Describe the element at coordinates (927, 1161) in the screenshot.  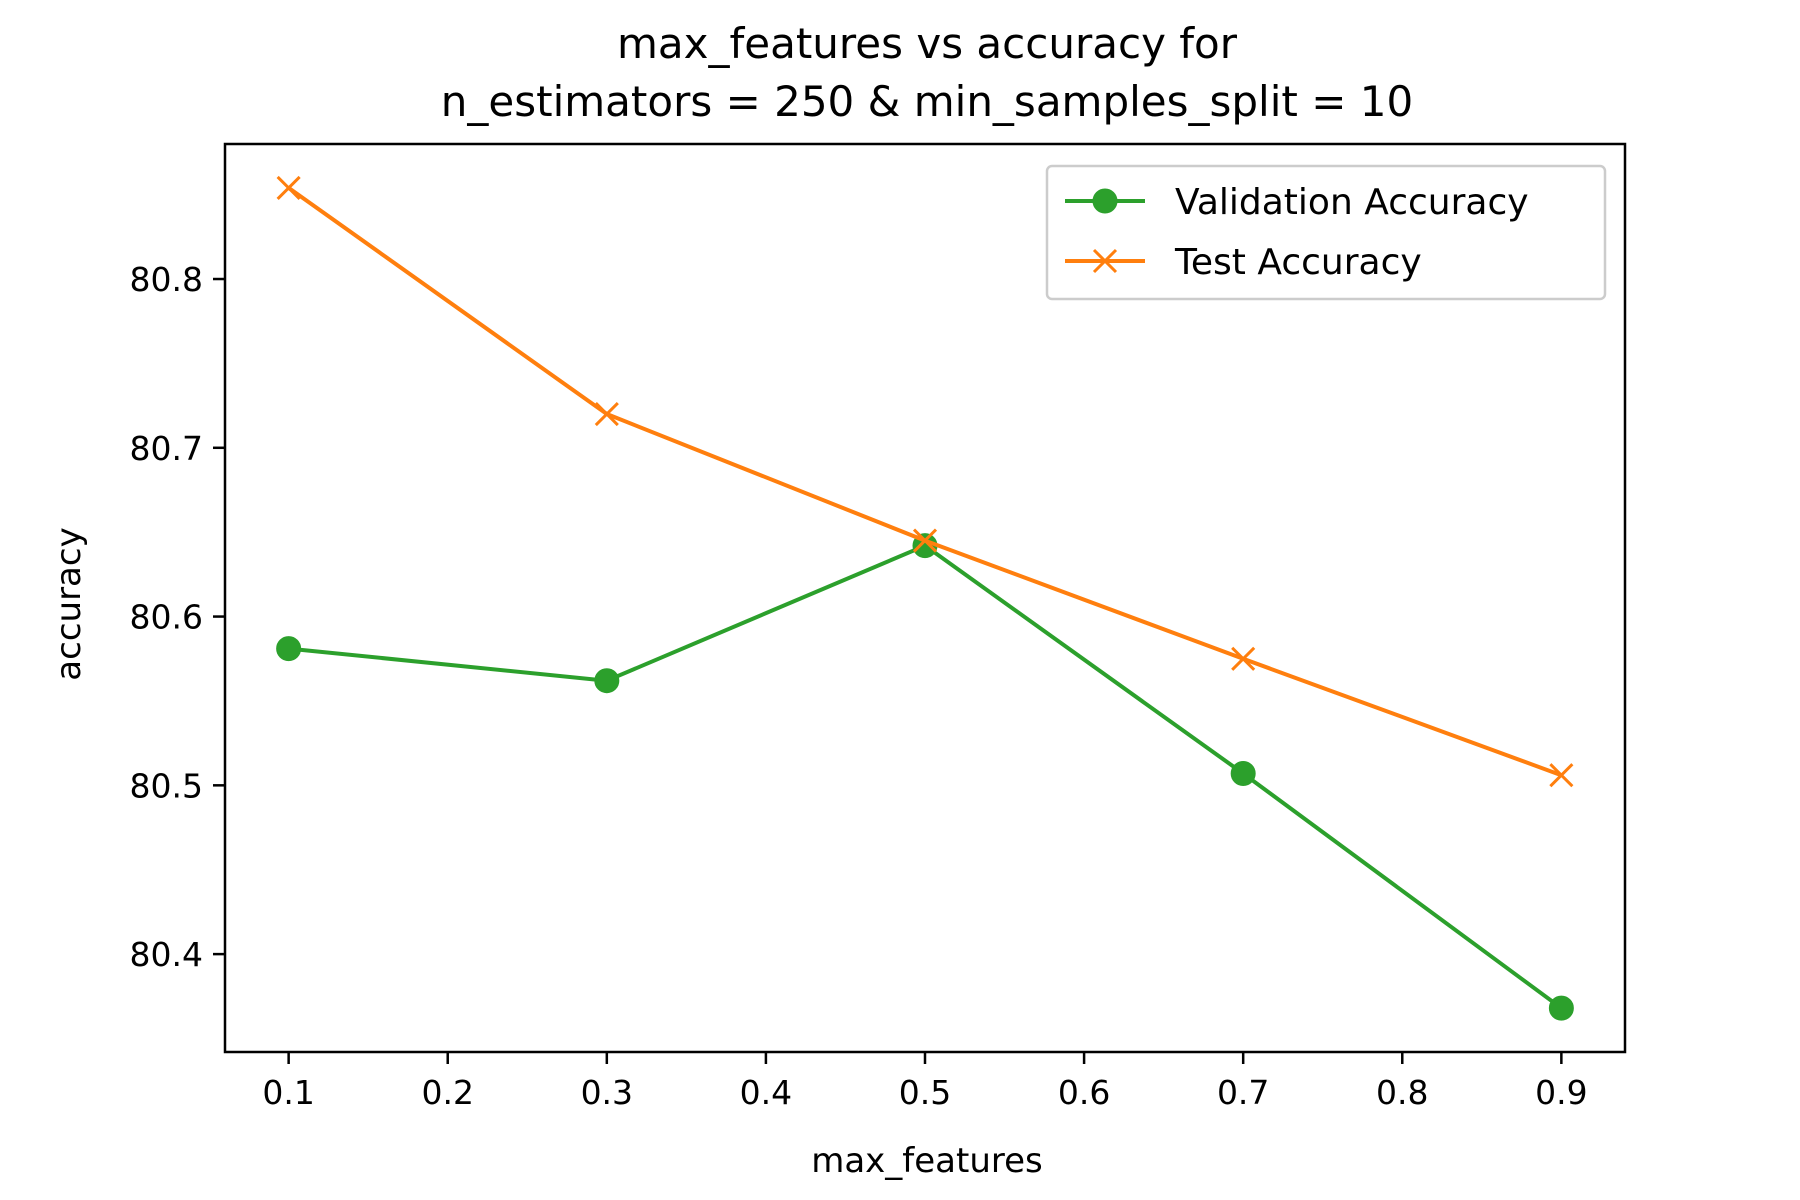
I see `x-axis-label: max_features` at that location.